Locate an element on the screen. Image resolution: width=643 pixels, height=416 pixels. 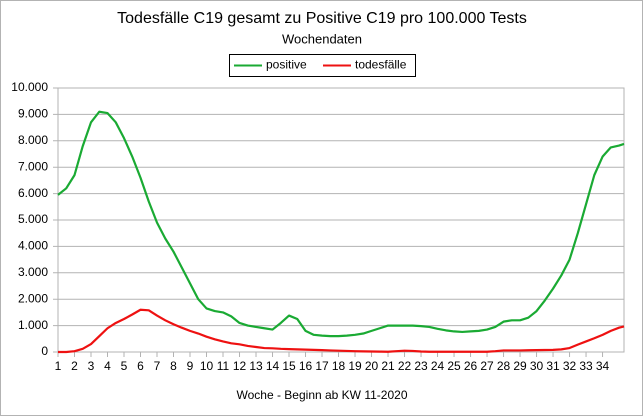
y-tick-label: 1.000 is located at coordinates (33, 325).